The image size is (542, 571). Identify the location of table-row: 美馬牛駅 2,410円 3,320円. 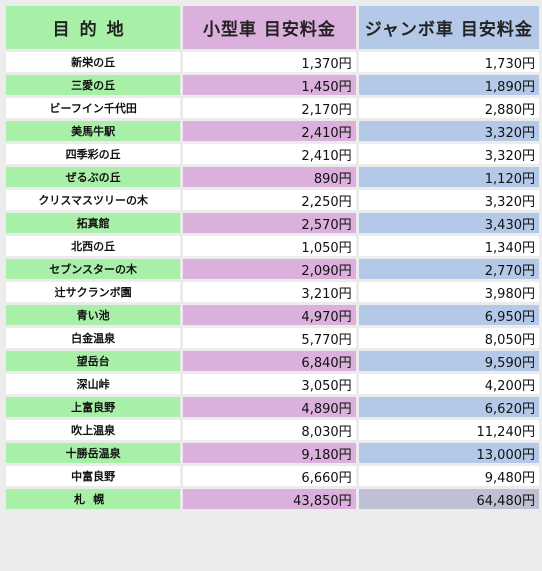
(272, 131).